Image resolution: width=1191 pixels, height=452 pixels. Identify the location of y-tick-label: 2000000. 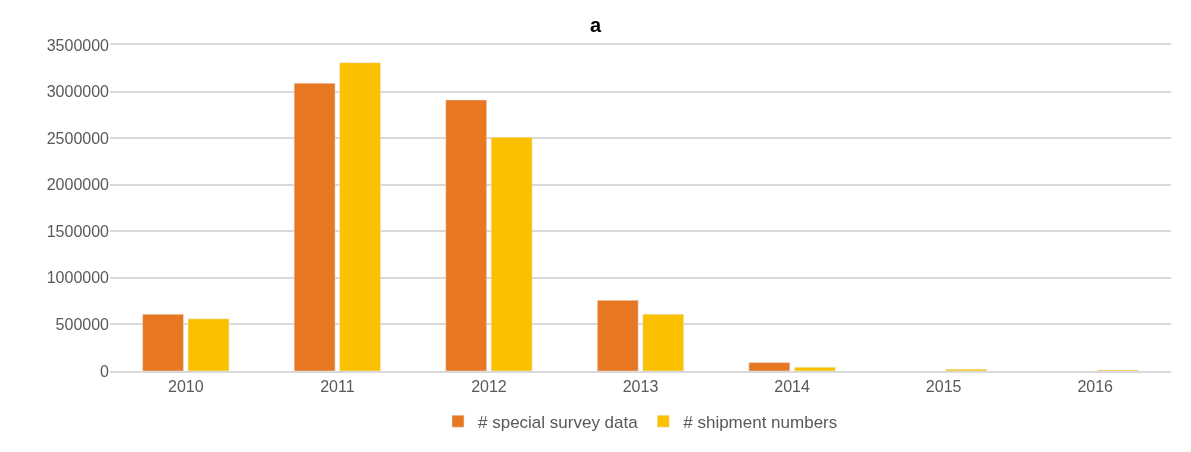
(78, 185).